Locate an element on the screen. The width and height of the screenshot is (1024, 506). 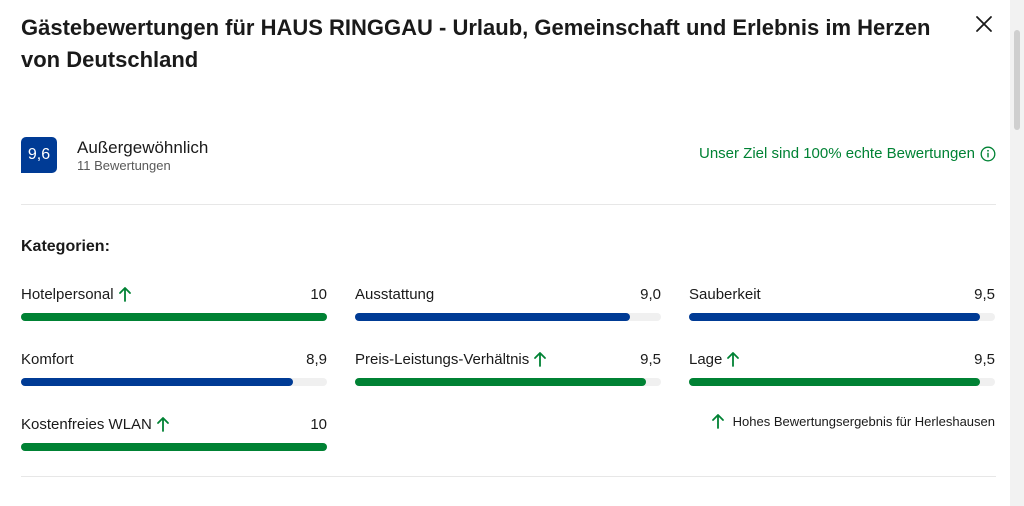
rating-word: Außergewöhnlich is located at coordinates (143, 147).